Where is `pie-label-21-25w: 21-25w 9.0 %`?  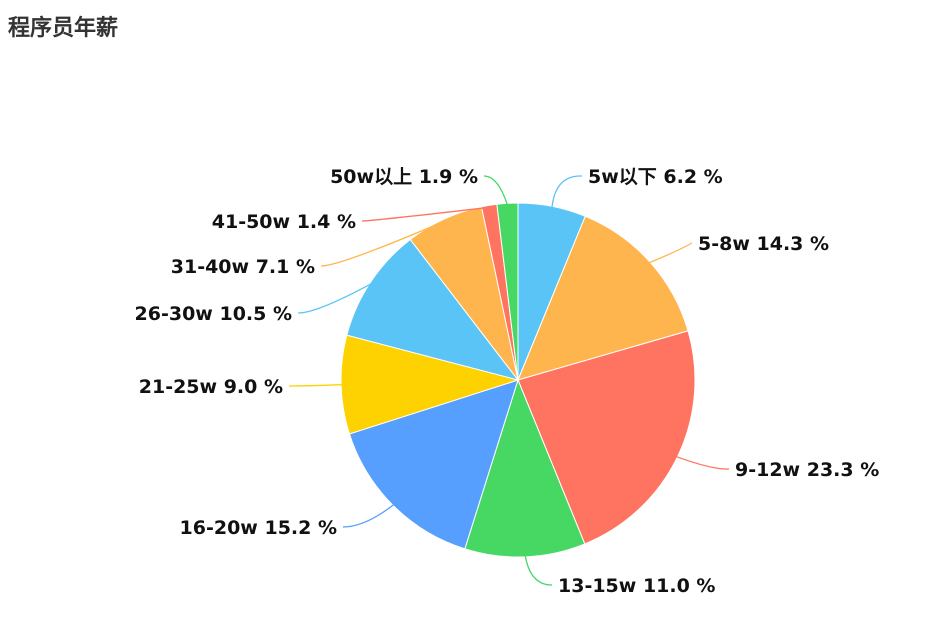
pie-label-21-25w: 21-25w 9.0 % is located at coordinates (211, 387).